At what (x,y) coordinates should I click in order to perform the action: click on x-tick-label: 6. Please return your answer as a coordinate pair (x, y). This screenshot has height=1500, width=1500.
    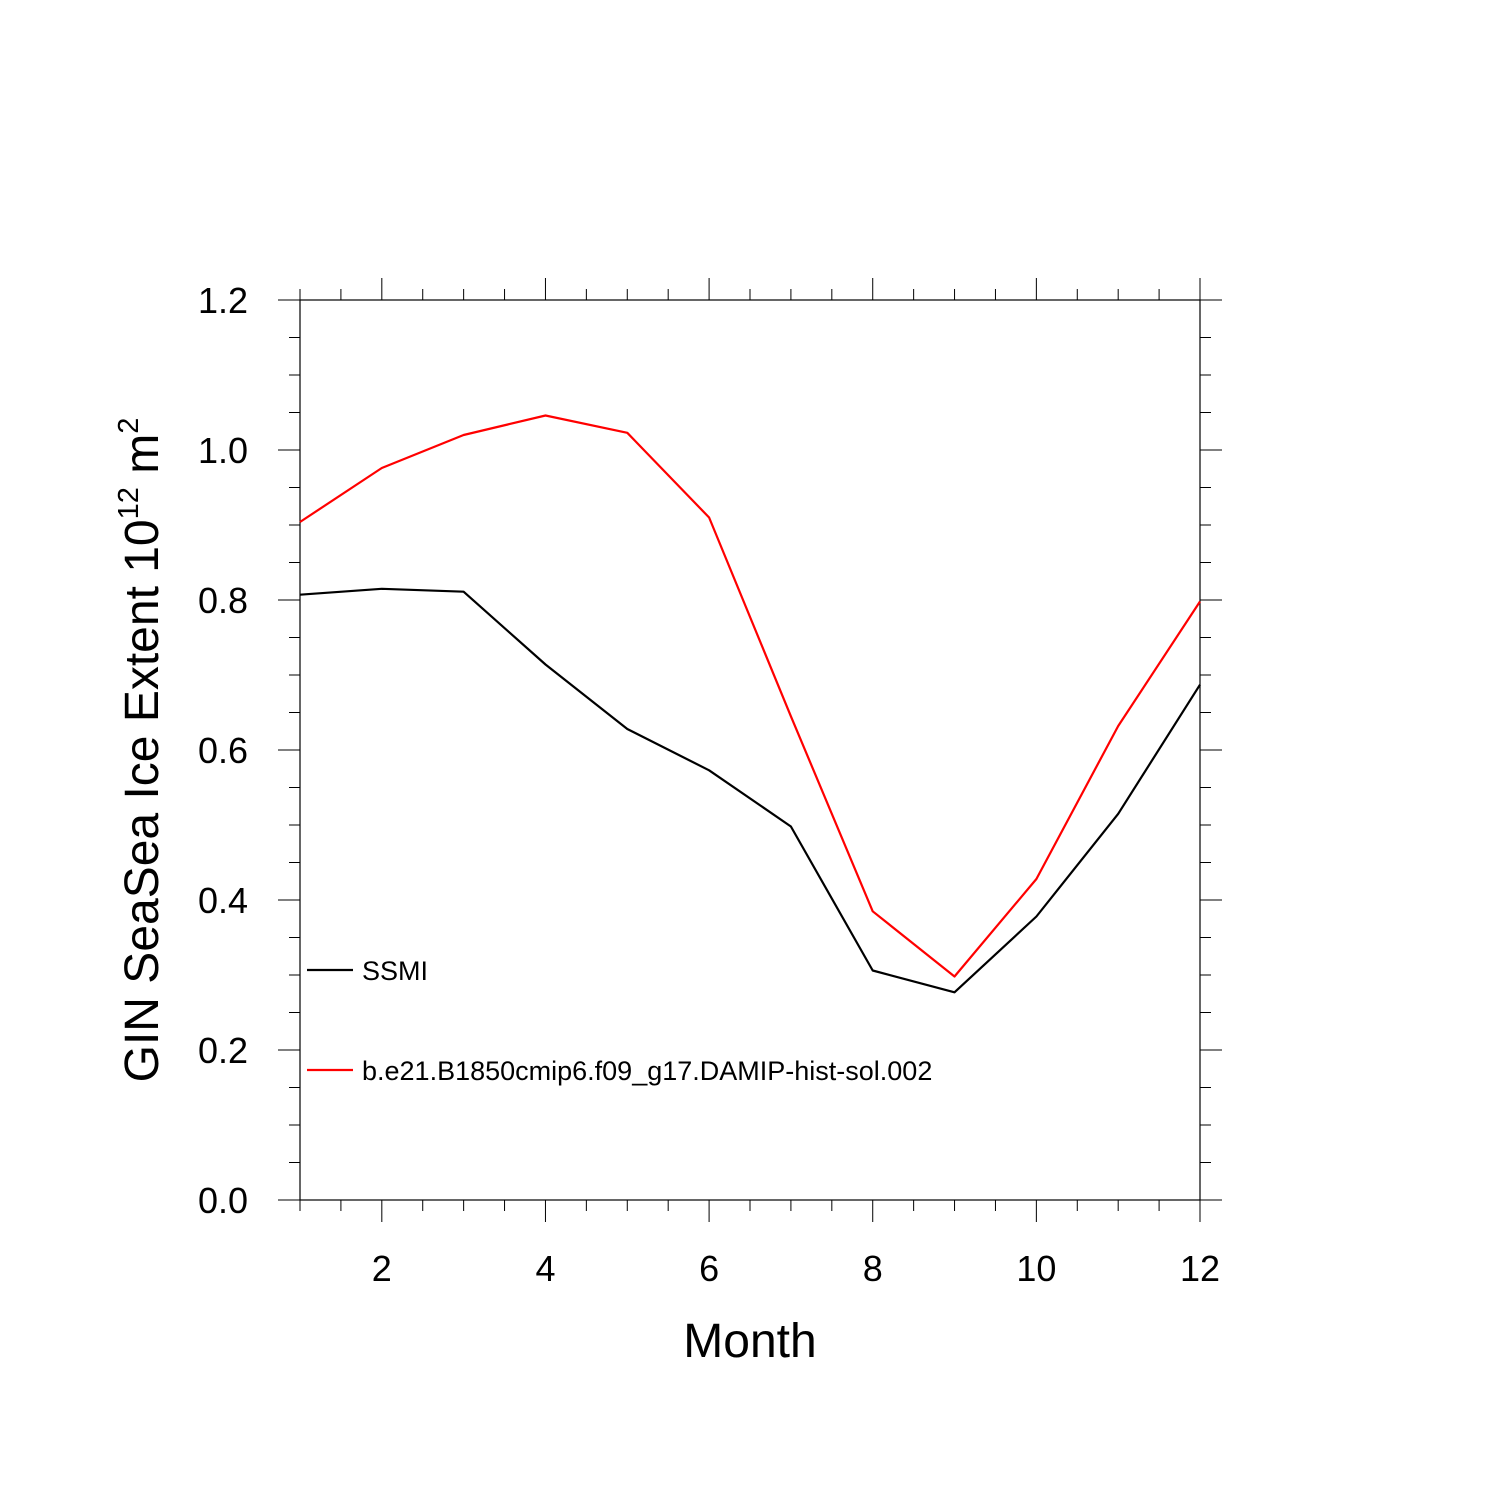
    Looking at the image, I should click on (709, 1268).